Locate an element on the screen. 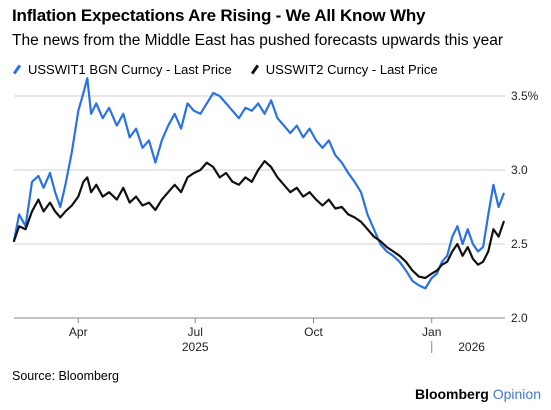 This screenshot has width=551, height=410. x-year-label-0: 2025 is located at coordinates (195, 347).